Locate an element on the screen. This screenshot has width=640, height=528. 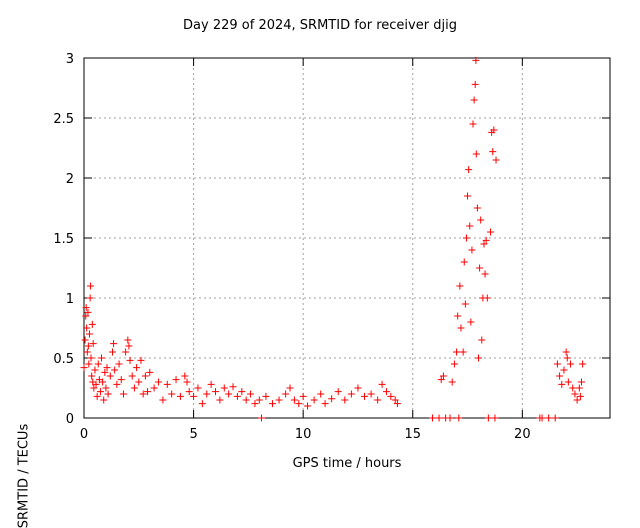
y-tick-label: 2.5 is located at coordinates (63, 119).